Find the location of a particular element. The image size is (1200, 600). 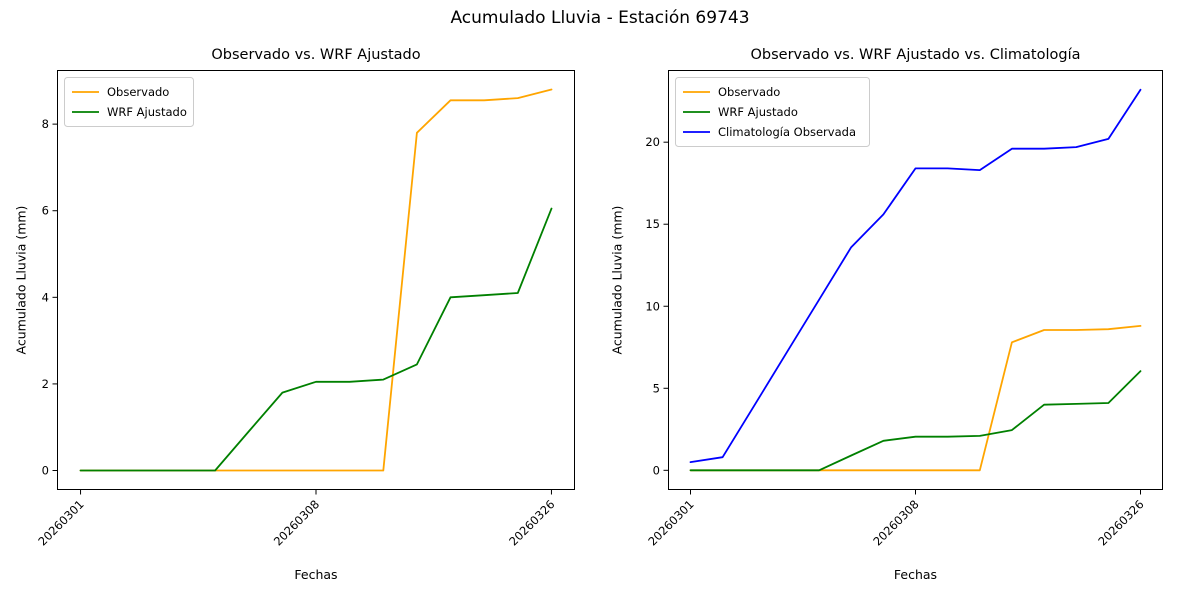

y-tick-label: 6 is located at coordinates (45, 211).